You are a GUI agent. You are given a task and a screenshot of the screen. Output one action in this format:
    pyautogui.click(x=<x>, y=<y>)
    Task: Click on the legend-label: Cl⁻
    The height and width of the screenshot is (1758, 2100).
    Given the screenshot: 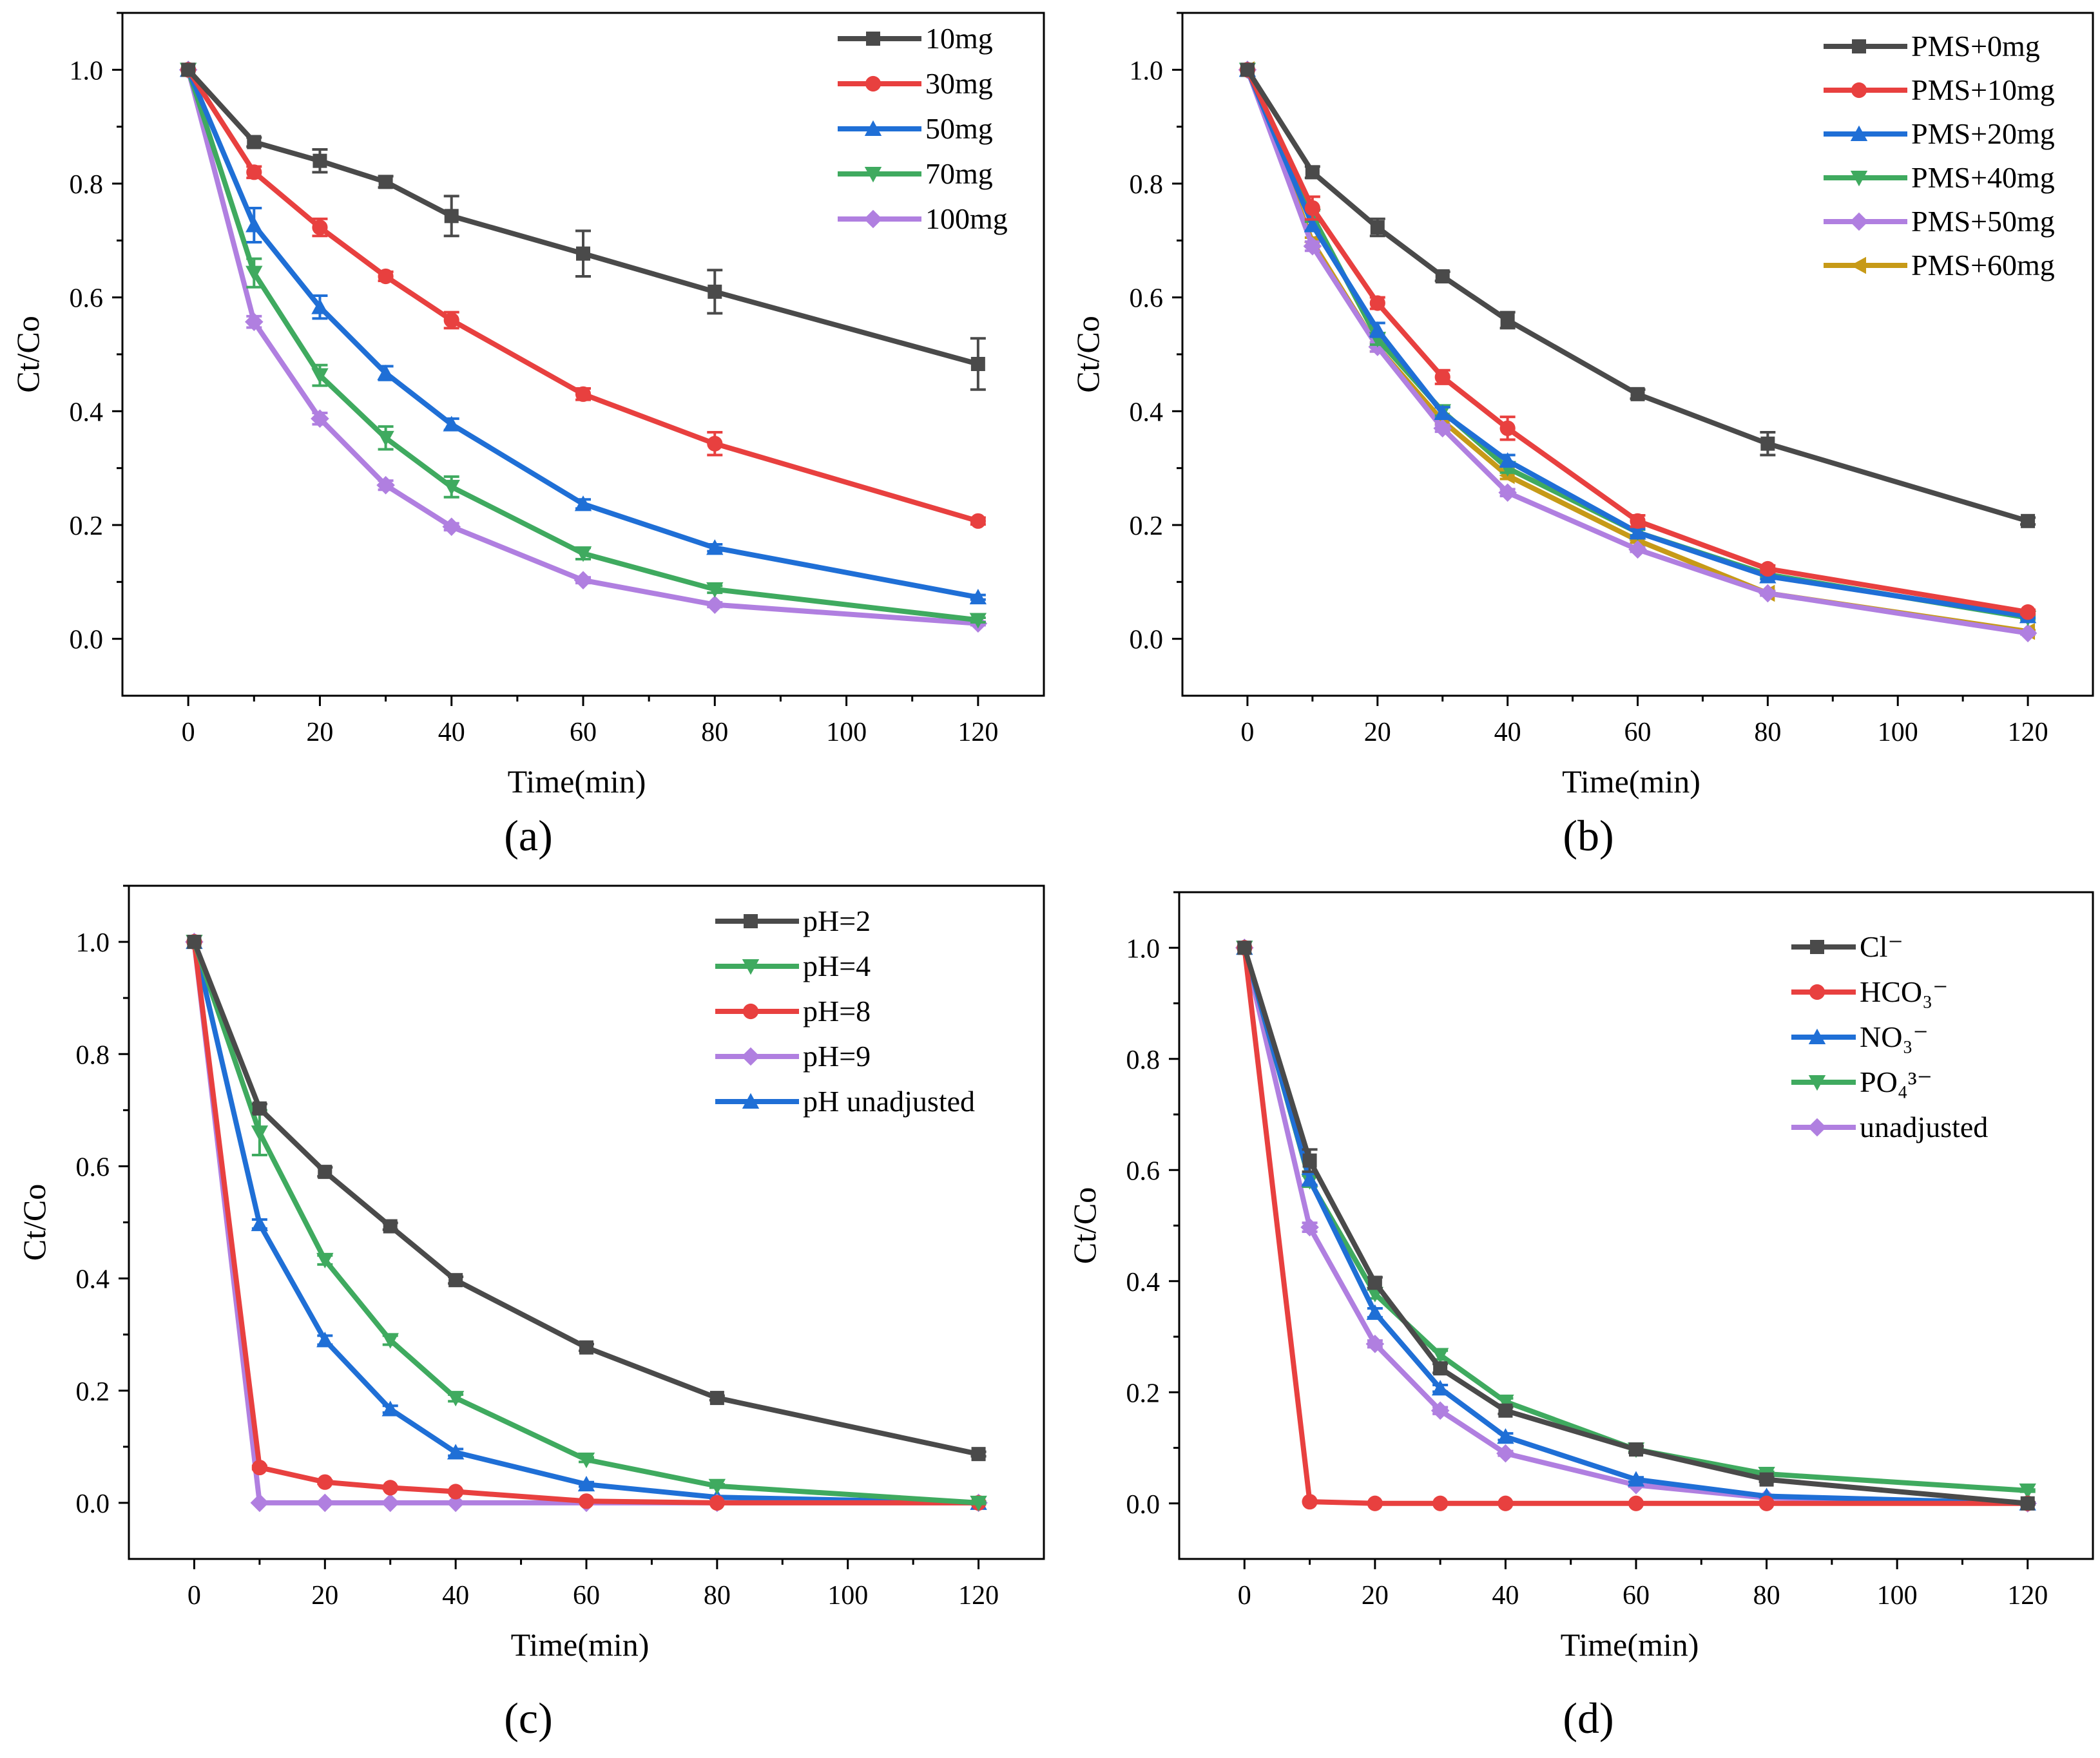 What is the action you would take?
    pyautogui.click(x=1881, y=946)
    